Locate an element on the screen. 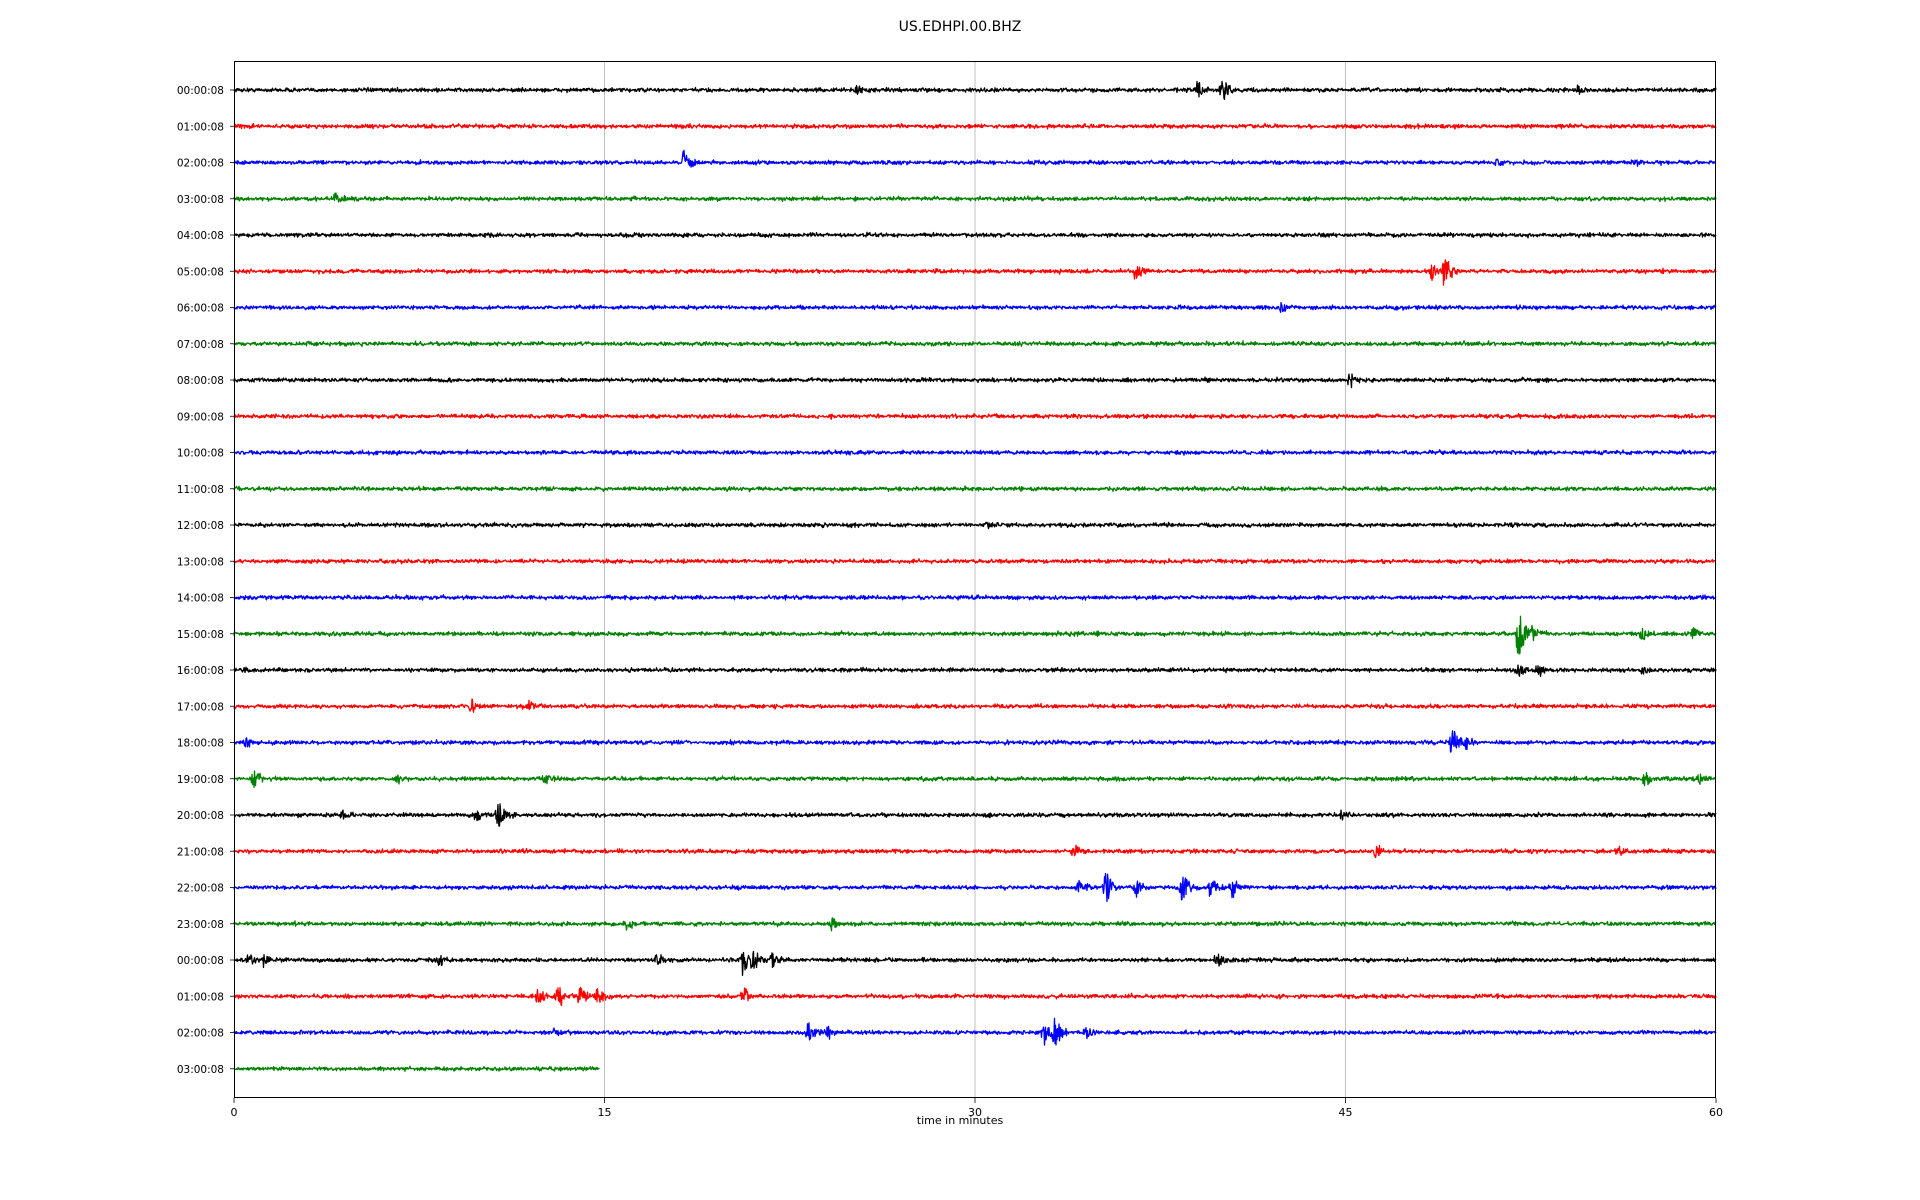 Image resolution: width=1920 pixels, height=1200 pixels. row-label-12: 12:00:08 is located at coordinates (200, 526).